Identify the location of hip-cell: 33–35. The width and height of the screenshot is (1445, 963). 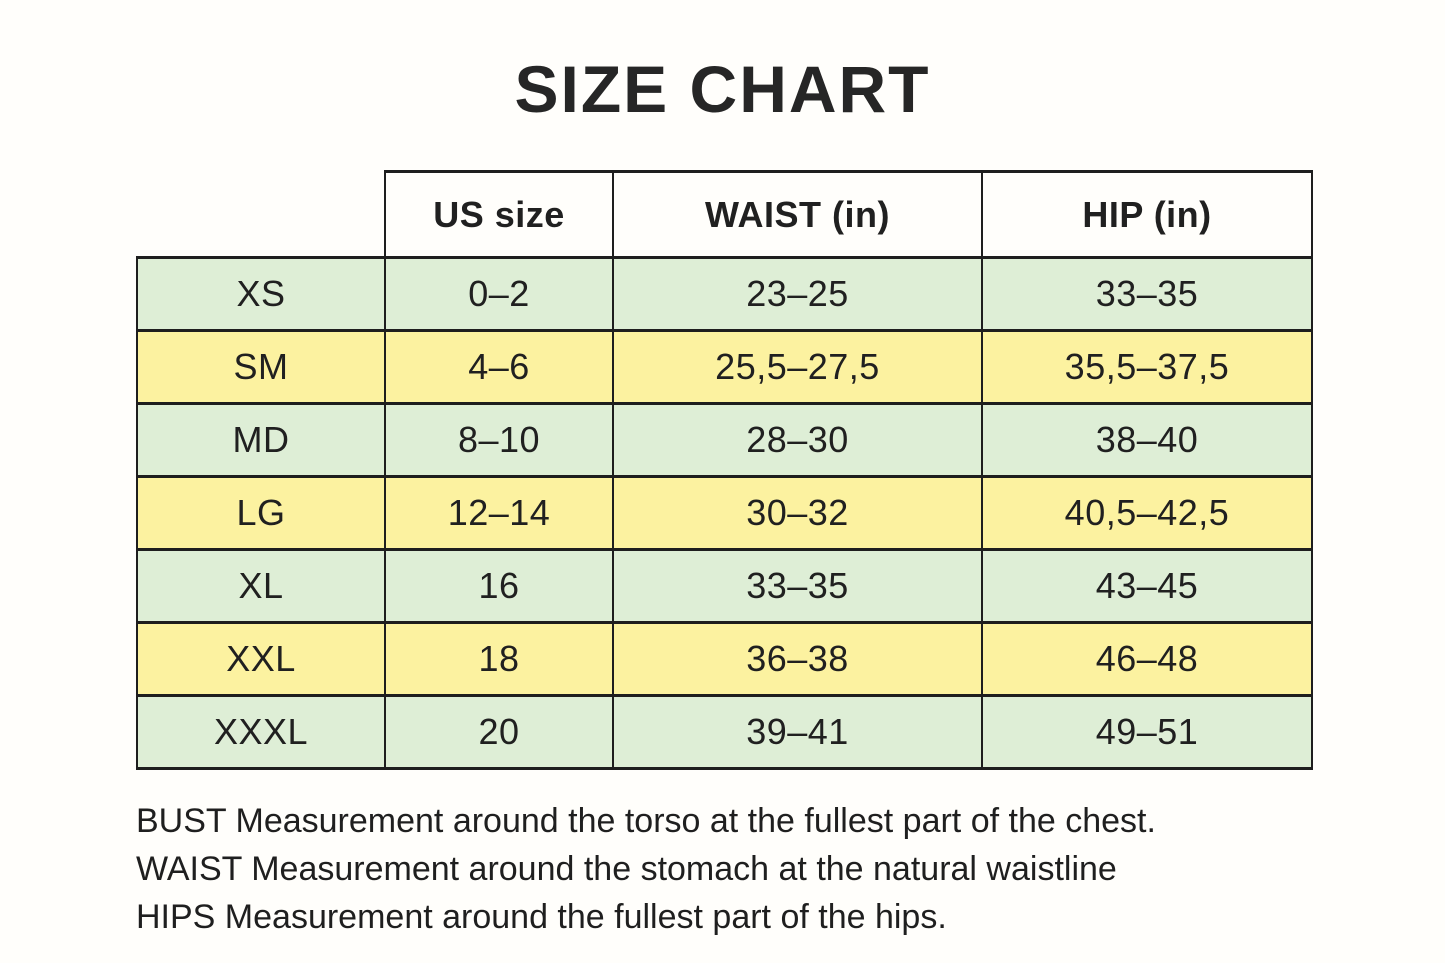
(1147, 294).